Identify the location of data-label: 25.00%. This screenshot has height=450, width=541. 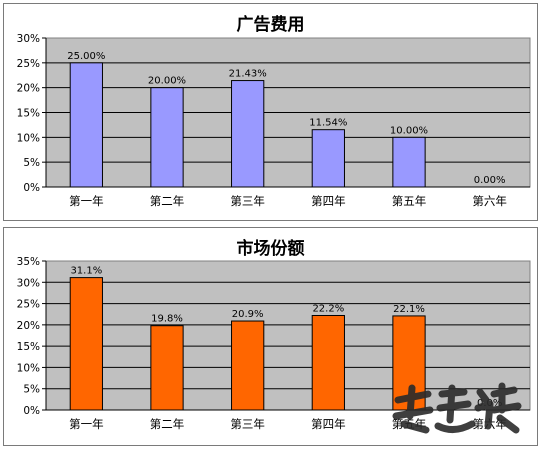
(86, 56).